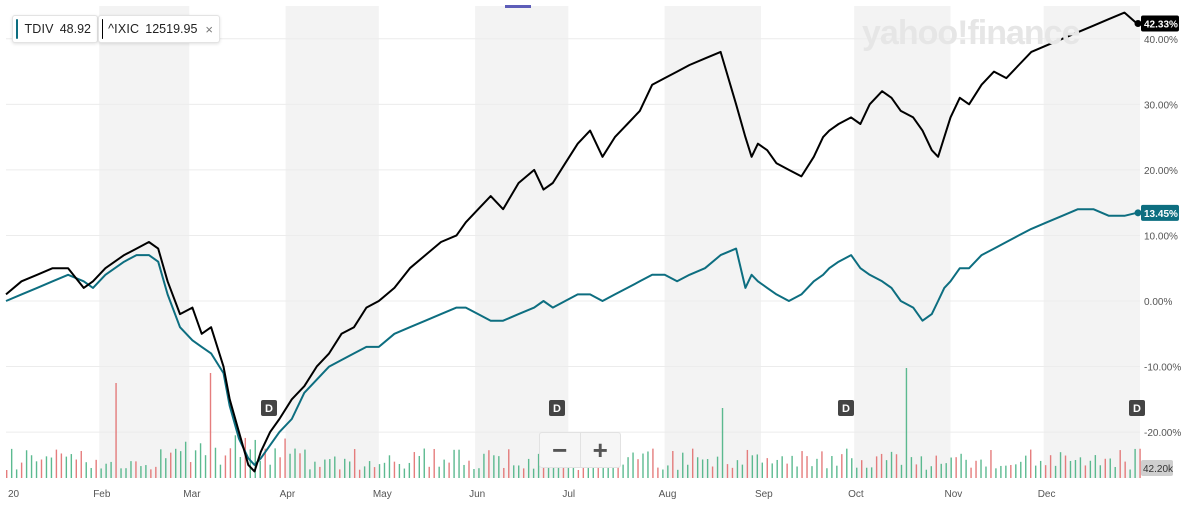  What do you see at coordinates (1157, 468) in the screenshot?
I see `volume-label-box` at bounding box center [1157, 468].